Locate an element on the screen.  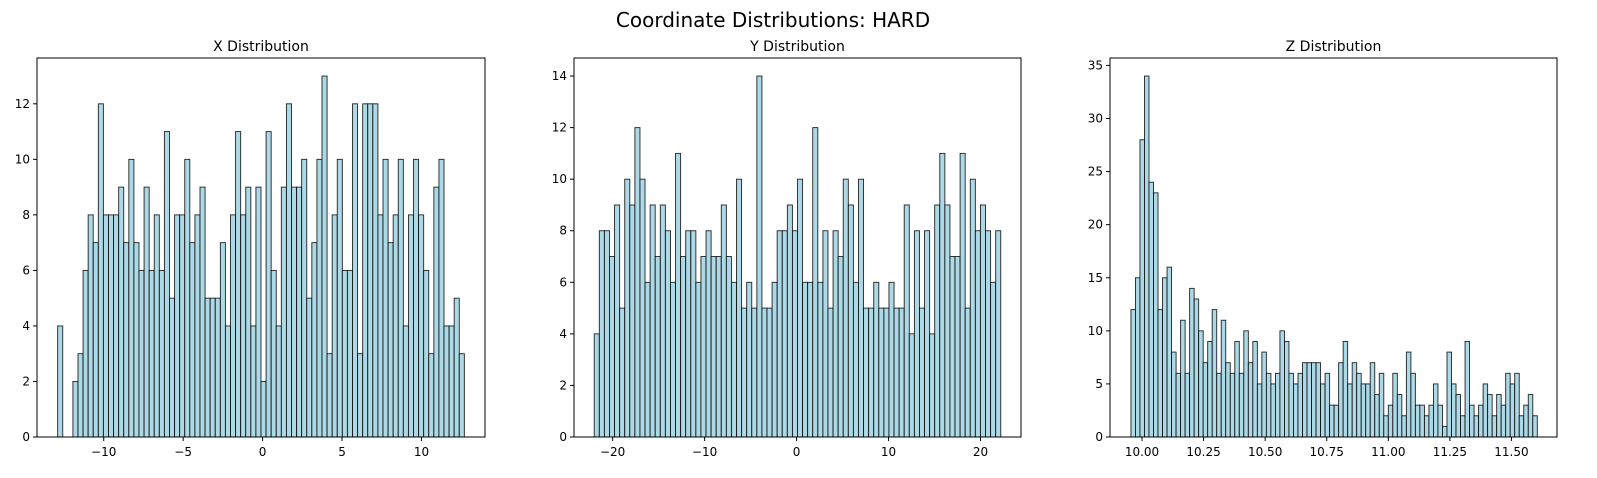
y-tick-label: 20 is located at coordinates (1095, 225).